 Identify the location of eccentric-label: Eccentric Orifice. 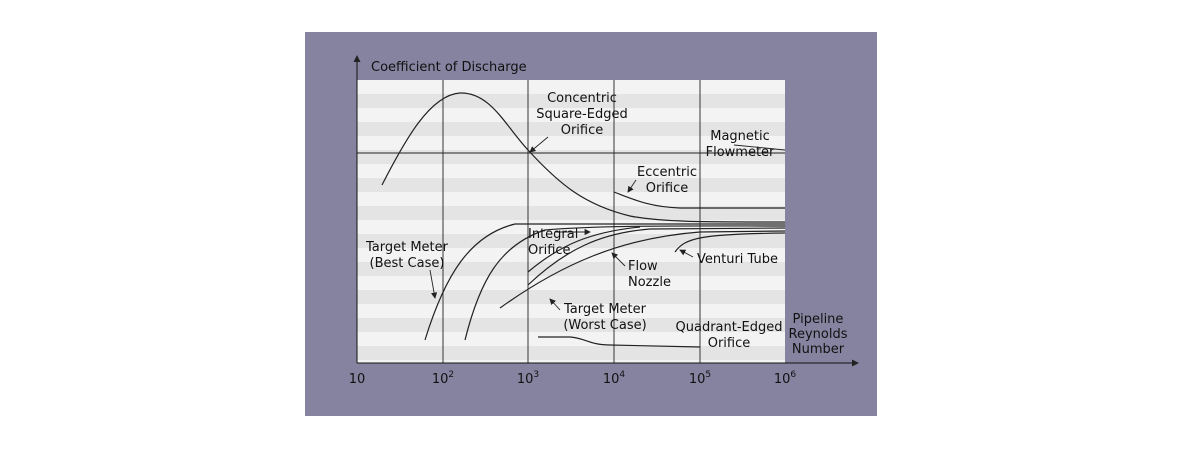
(667, 180).